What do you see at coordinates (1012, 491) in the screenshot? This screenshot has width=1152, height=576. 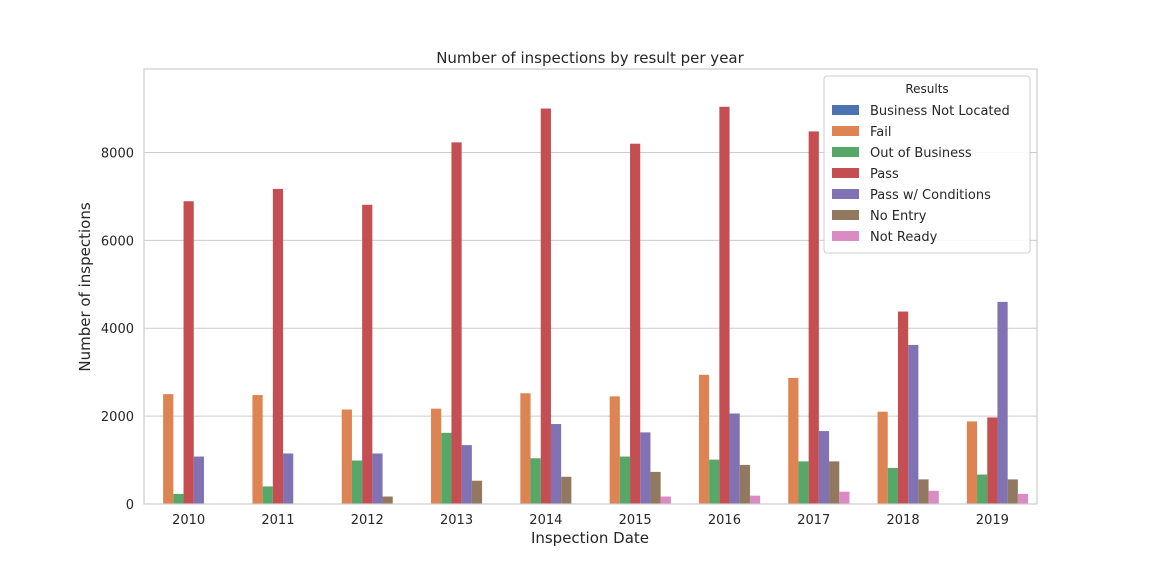 I see `bar-no-entry-2019` at bounding box center [1012, 491].